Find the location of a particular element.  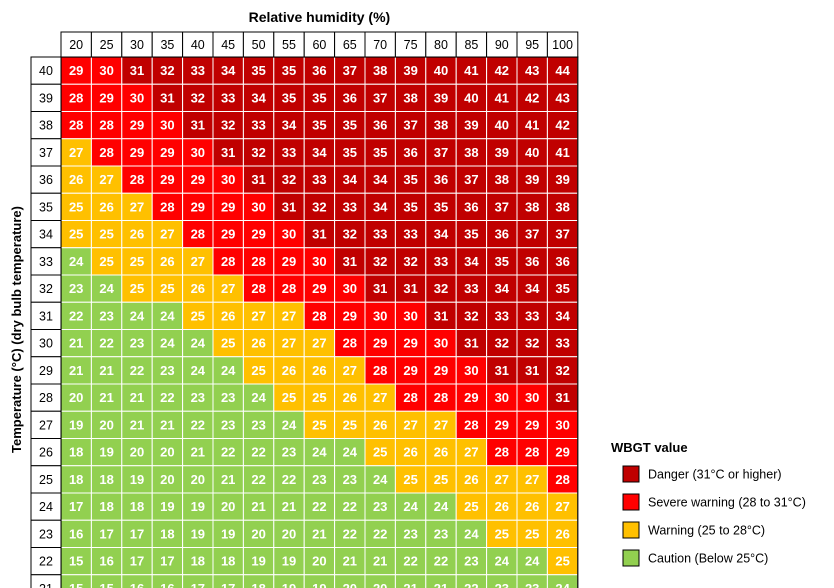

legend-item-label: Caution (Below 25°C) is located at coordinates (708, 559).